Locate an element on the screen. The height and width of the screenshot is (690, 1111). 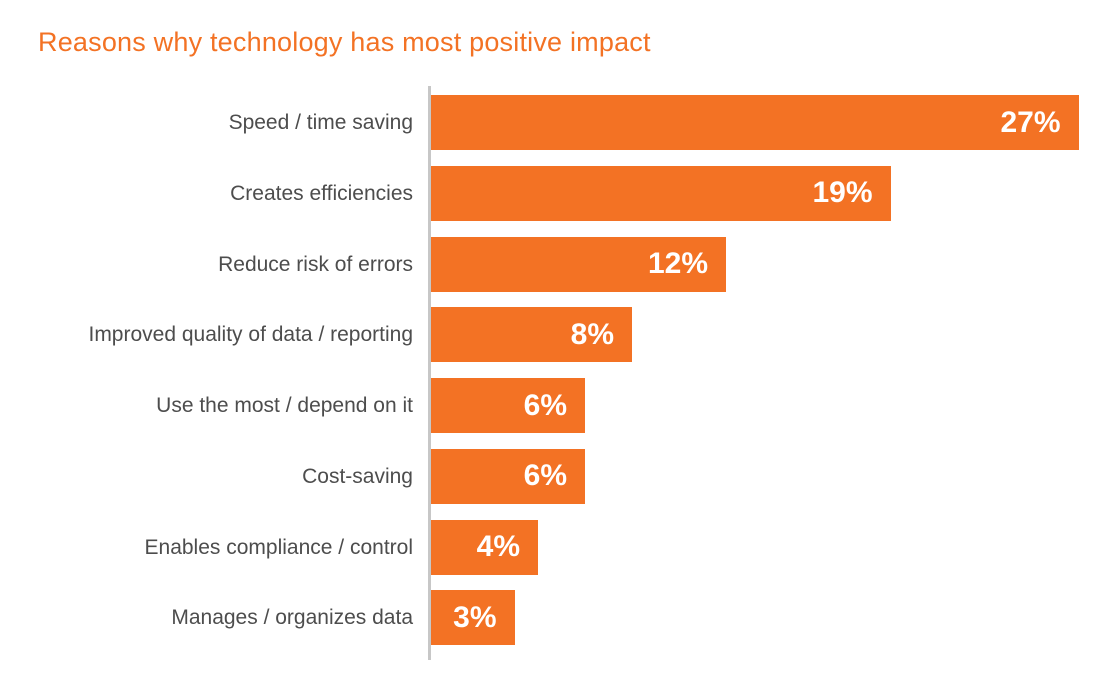
category-label: Reduce risk of errors is located at coordinates (315, 264).